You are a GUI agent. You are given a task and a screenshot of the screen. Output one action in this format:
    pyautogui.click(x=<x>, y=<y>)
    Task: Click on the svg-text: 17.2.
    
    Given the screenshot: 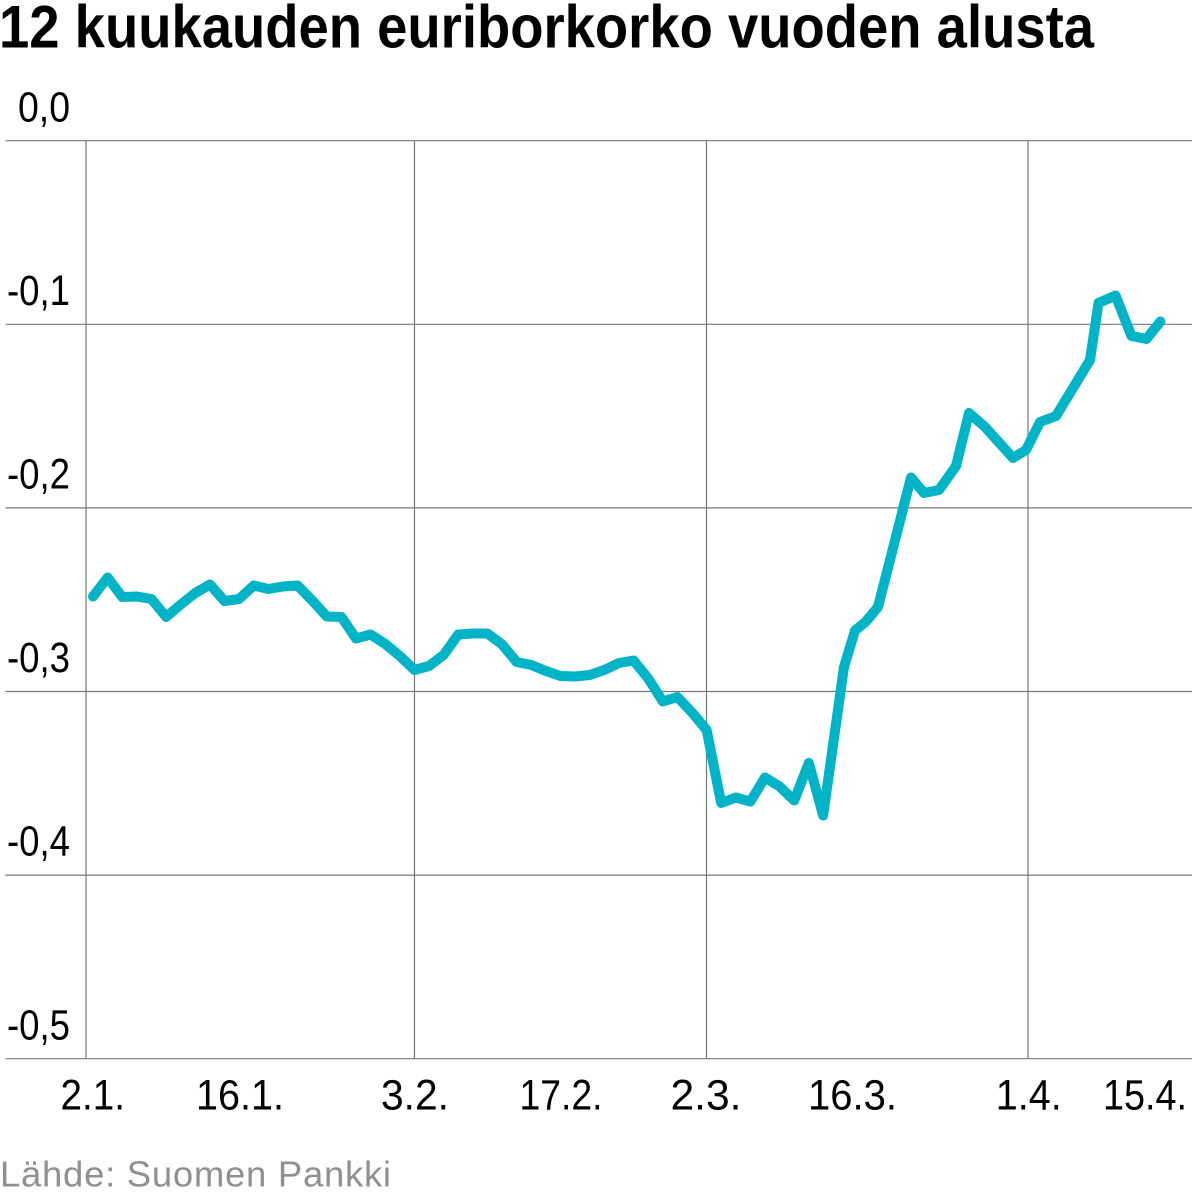 What is the action you would take?
    pyautogui.click(x=561, y=1096)
    